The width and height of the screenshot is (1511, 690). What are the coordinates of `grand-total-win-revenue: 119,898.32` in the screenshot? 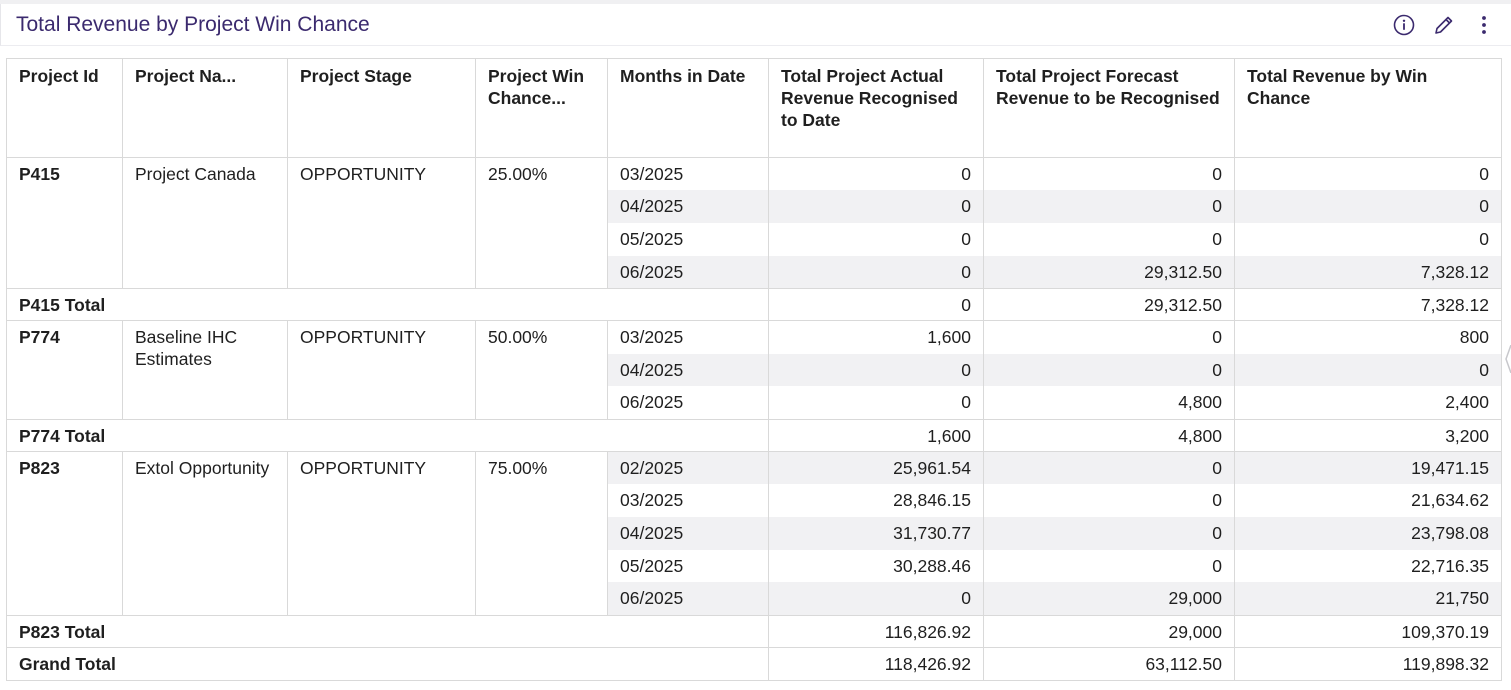 It's located at (1368, 664).